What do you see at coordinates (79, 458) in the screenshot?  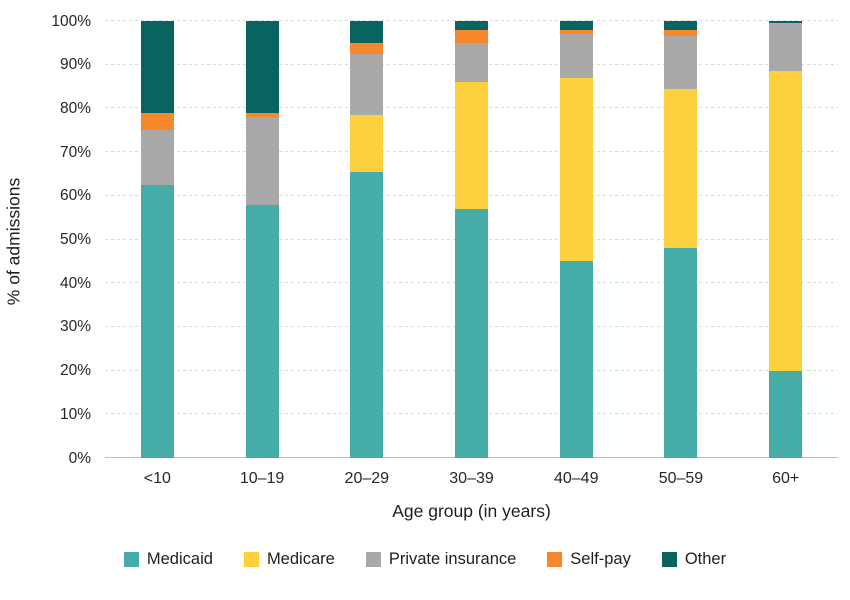 I see `y-tick-label: 0%` at bounding box center [79, 458].